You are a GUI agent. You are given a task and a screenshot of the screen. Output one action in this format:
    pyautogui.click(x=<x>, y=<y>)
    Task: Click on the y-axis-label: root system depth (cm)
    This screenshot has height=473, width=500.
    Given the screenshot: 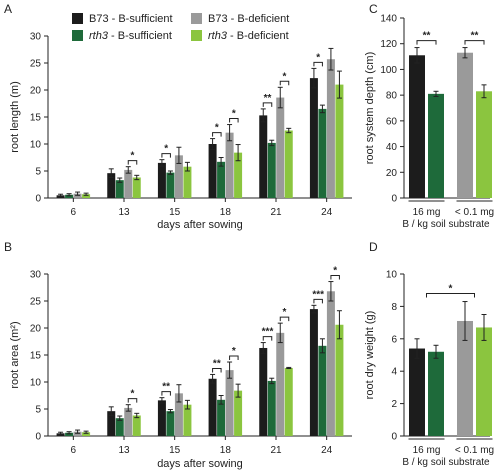 What is the action you would take?
    pyautogui.click(x=370, y=108)
    